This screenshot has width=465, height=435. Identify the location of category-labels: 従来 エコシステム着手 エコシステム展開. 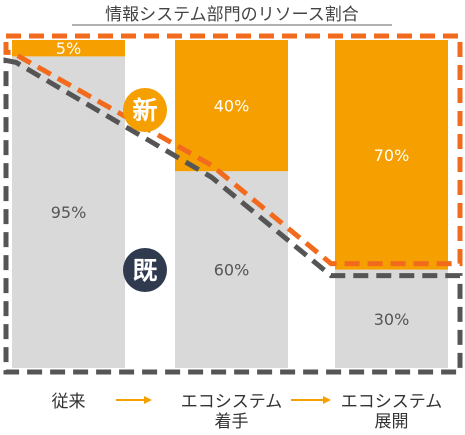
(247, 412).